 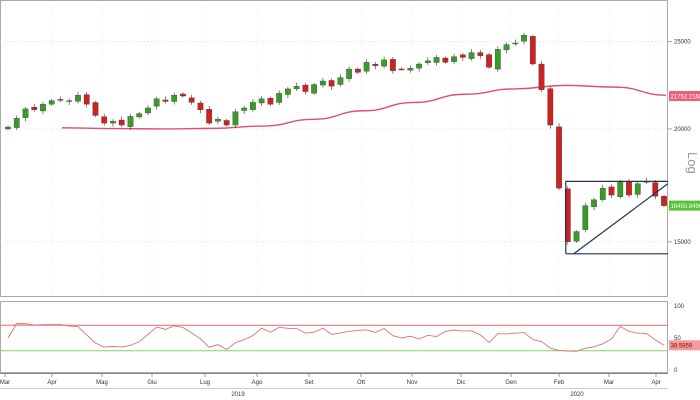 I want to click on date-tick-label: Nov, so click(x=412, y=383).